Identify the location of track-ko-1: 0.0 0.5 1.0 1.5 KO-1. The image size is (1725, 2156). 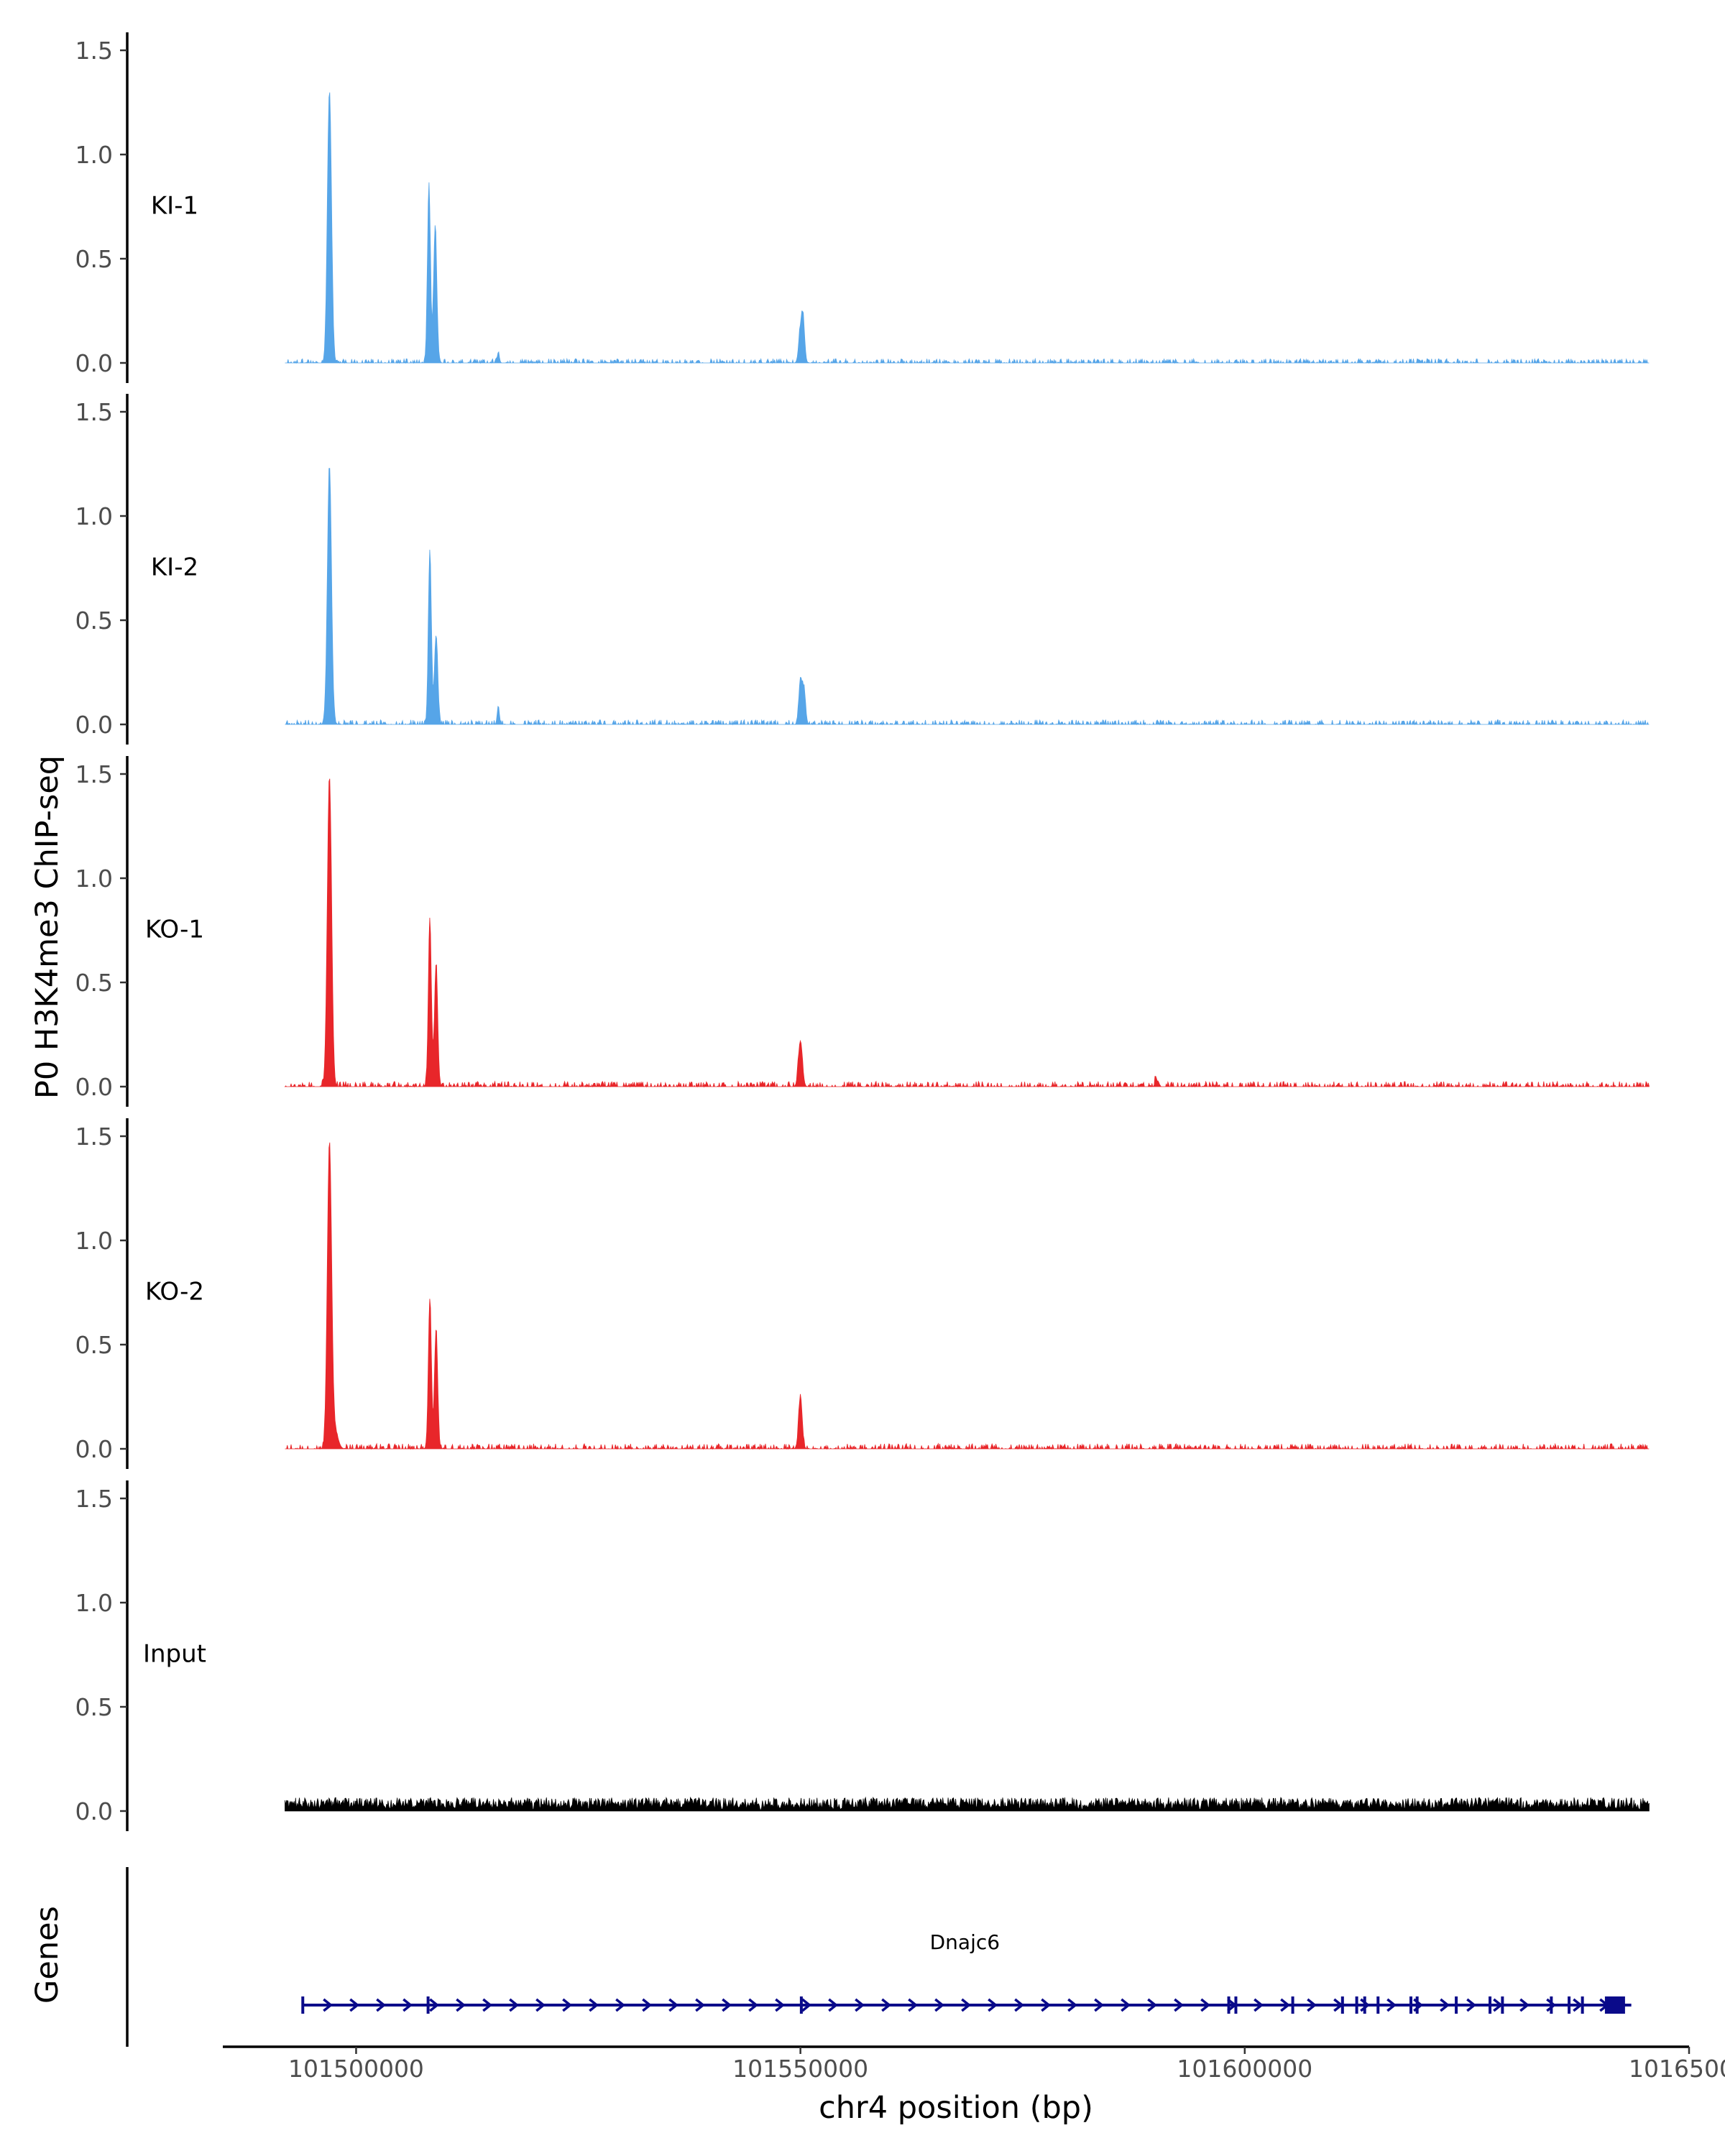
(862, 931).